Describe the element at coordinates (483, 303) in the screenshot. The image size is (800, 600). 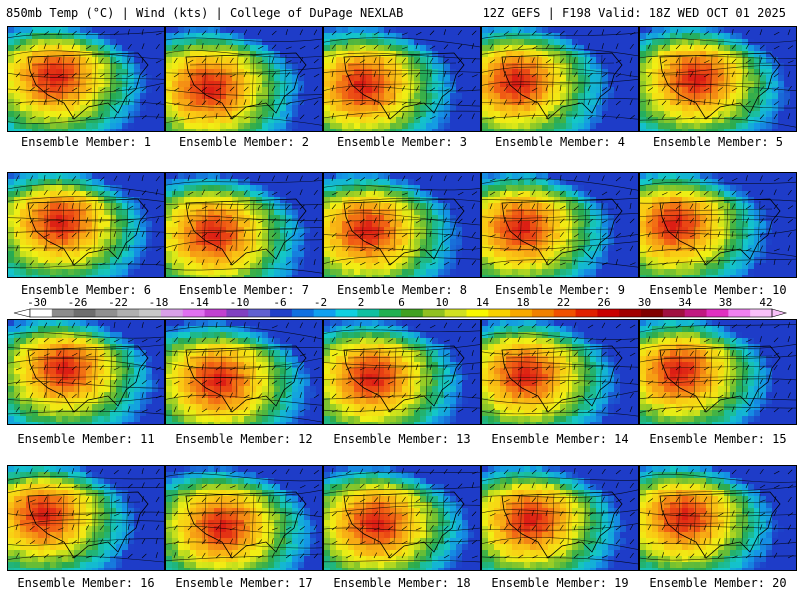
I see `colorbar-tick-label: 14` at that location.